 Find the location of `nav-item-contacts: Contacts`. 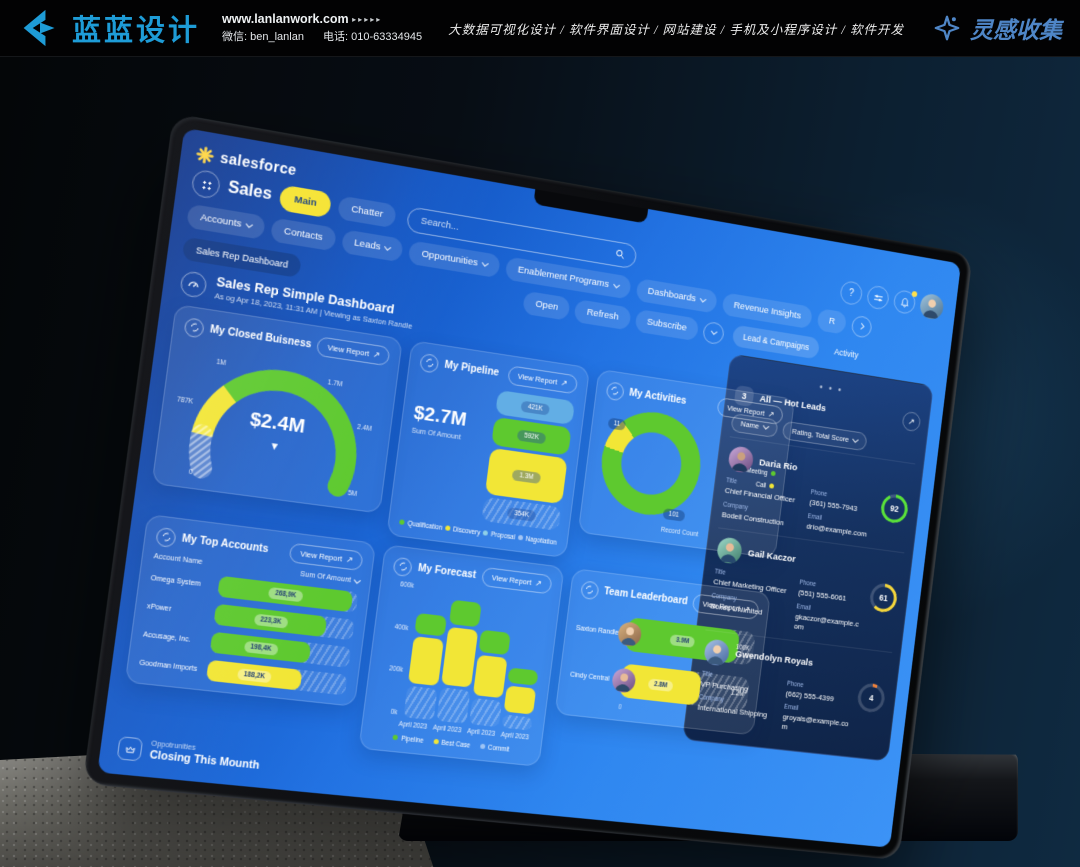

nav-item-contacts: Contacts is located at coordinates (303, 234).